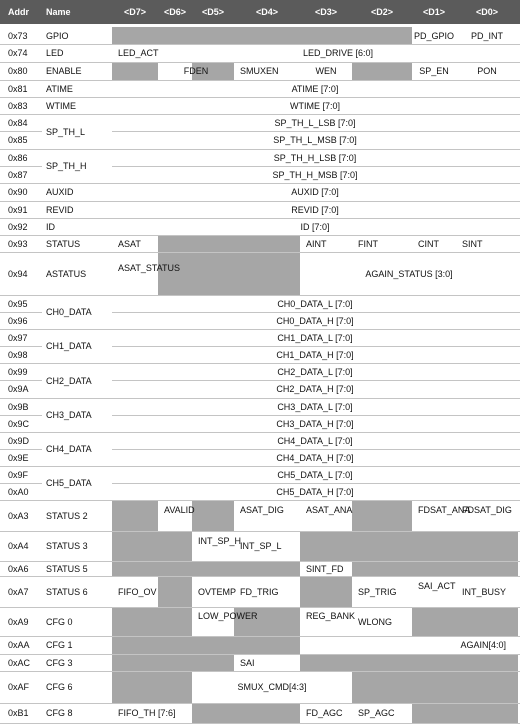 This screenshot has height=726, width=520. What do you see at coordinates (315, 123) in the screenshot?
I see `bit-field: SP_TH_L_LSB [7:0]` at bounding box center [315, 123].